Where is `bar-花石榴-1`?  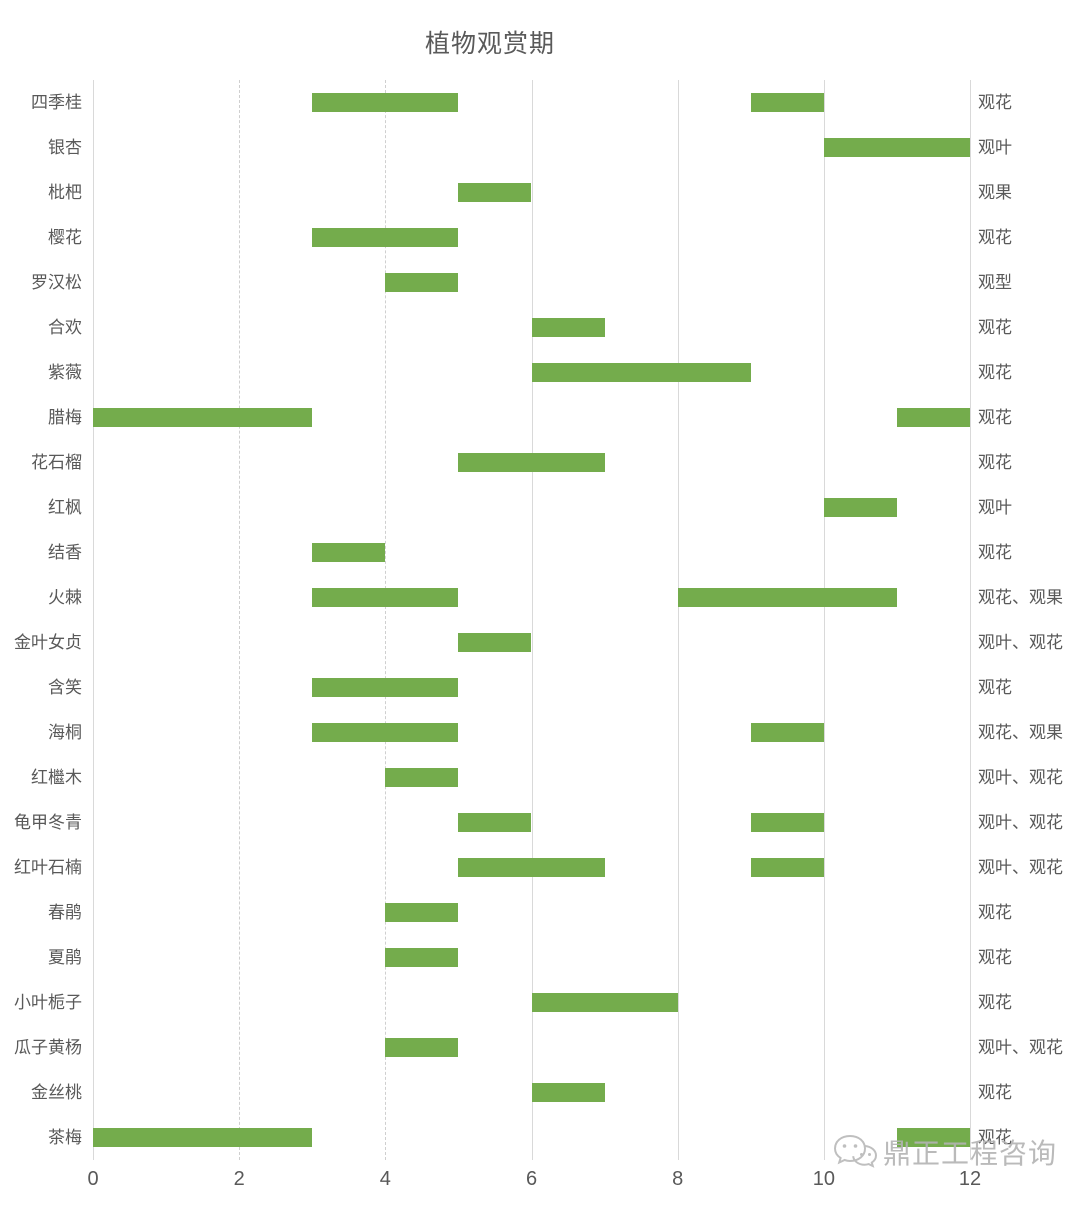
bar-花石榴-1 is located at coordinates (531, 462).